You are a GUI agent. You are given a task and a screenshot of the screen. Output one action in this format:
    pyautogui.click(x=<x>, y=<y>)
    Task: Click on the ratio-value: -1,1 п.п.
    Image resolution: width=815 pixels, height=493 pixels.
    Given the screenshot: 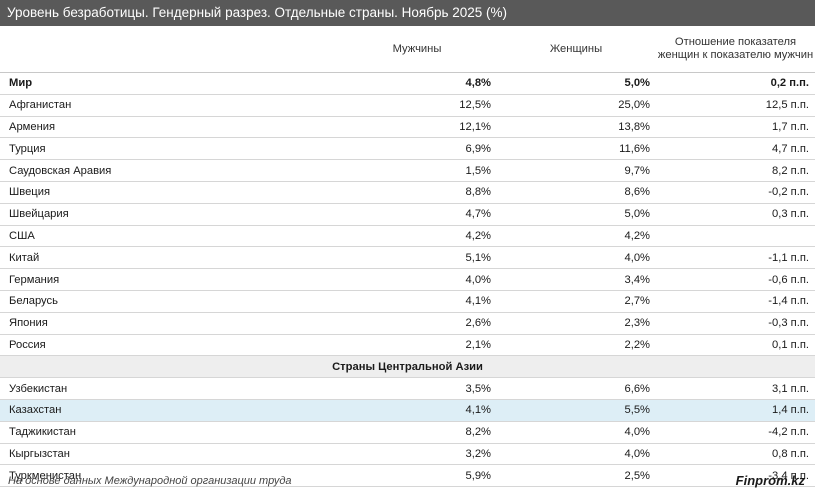 What is the action you would take?
    pyautogui.click(x=735, y=258)
    